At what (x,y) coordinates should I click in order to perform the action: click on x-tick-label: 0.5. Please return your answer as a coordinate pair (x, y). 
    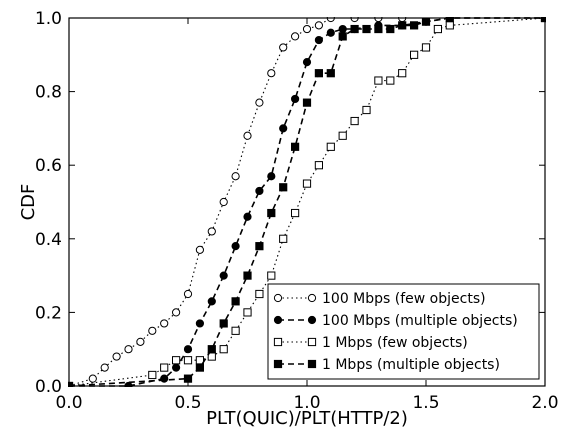
    Looking at the image, I should click on (187, 403).